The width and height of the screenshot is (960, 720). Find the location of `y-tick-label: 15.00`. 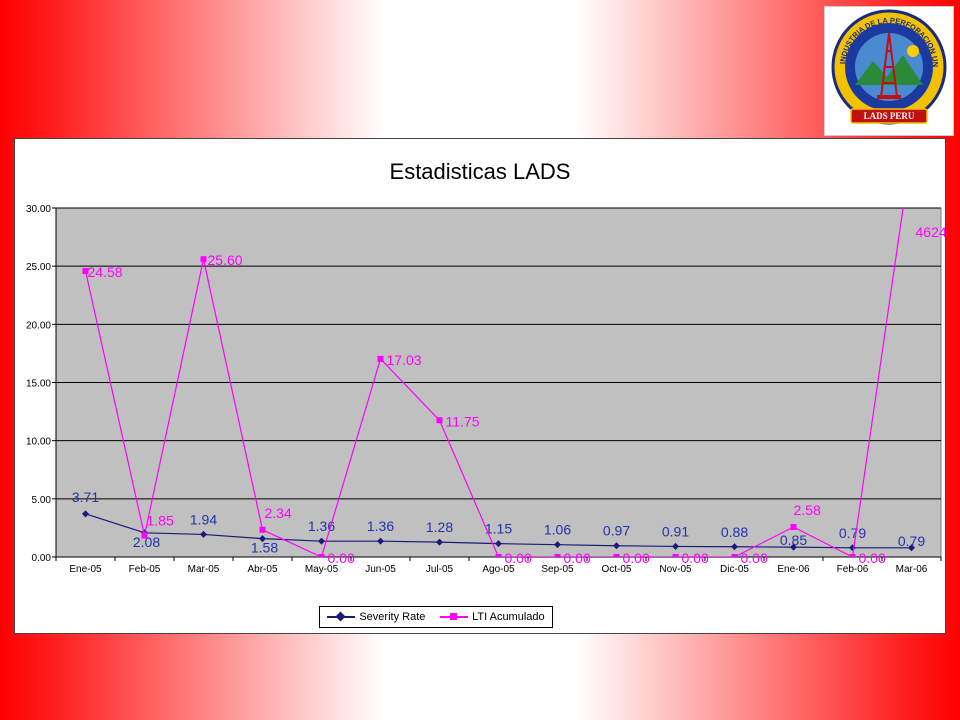

y-tick-label: 15.00 is located at coordinates (38, 384).